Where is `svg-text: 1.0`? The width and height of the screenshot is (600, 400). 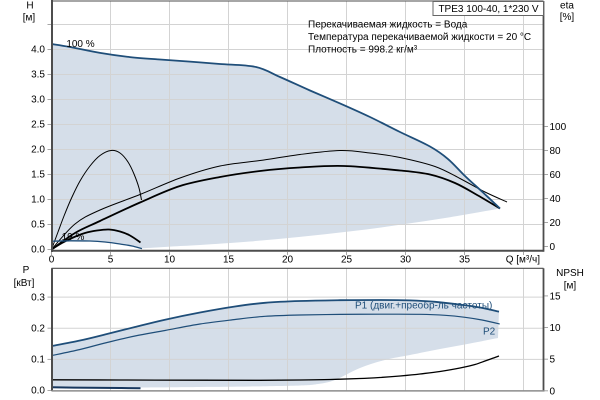
svg-text: 1.0 is located at coordinates (38, 200).